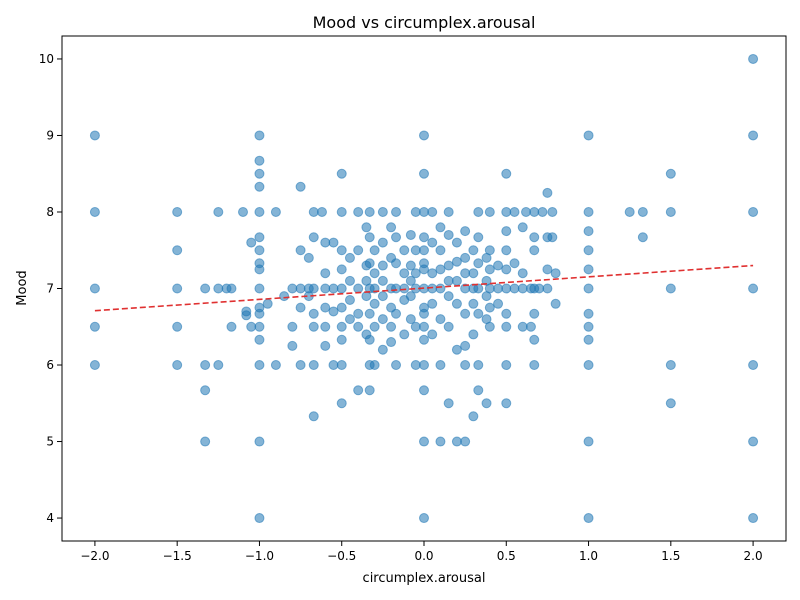 Image resolution: width=800 pixels, height=600 pixels. What do you see at coordinates (94, 556) in the screenshot?
I see `x-tick-label: −2.0` at bounding box center [94, 556].